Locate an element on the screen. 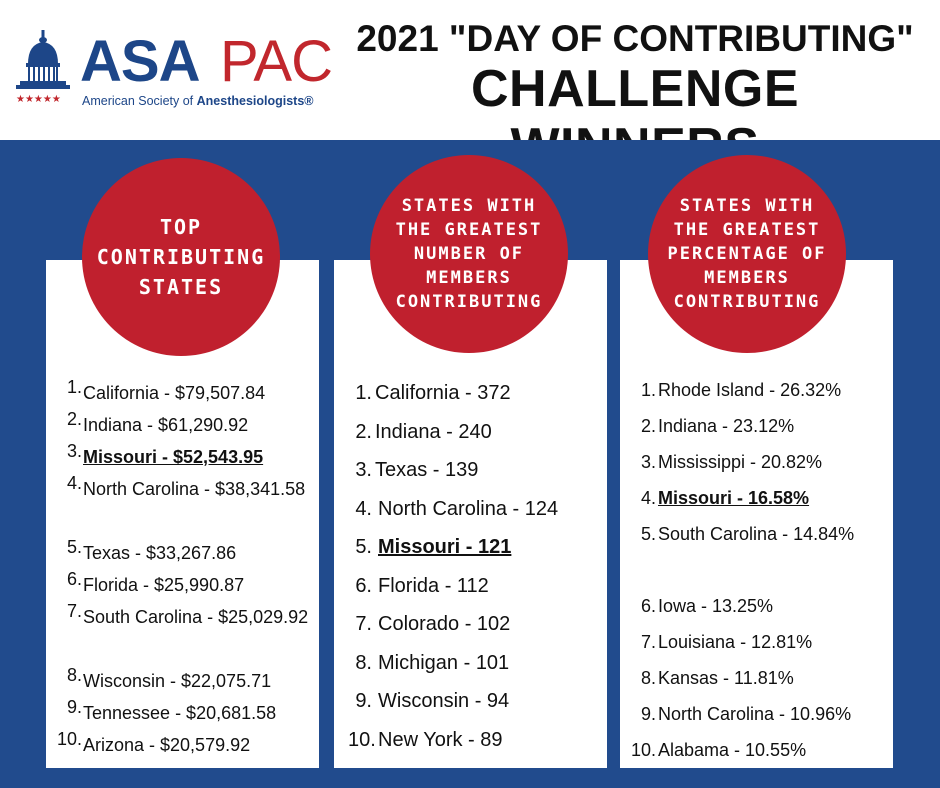 Image resolution: width=940 pixels, height=788 pixels. item-text: Kansas - 11.81% is located at coordinates (726, 678).